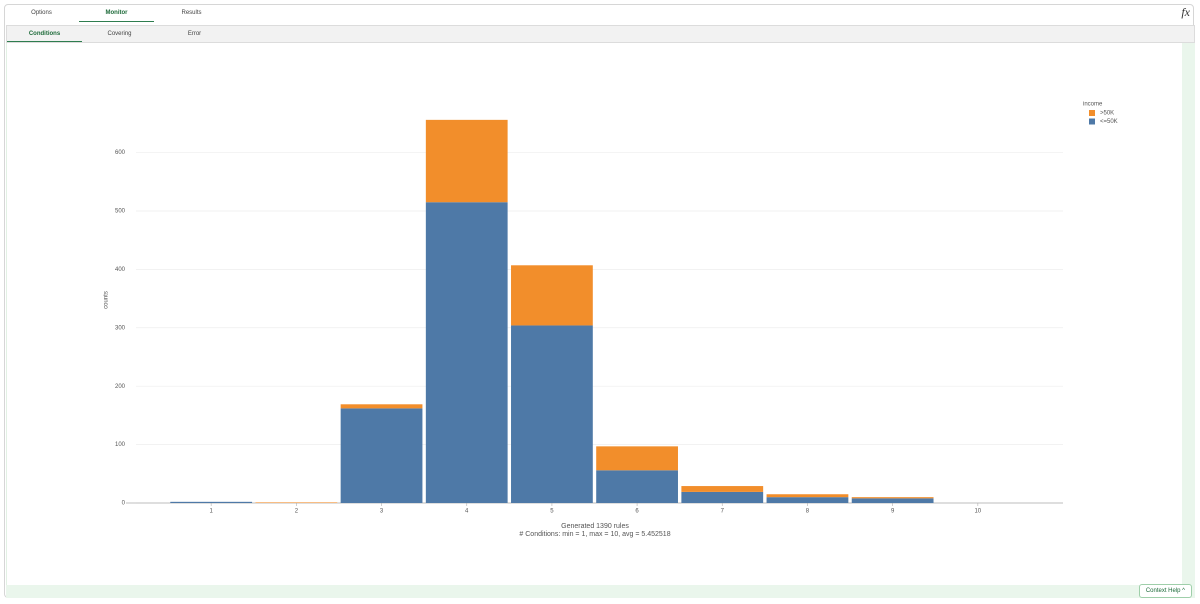  What do you see at coordinates (1185, 12) in the screenshot?
I see `formula-button: fx` at bounding box center [1185, 12].